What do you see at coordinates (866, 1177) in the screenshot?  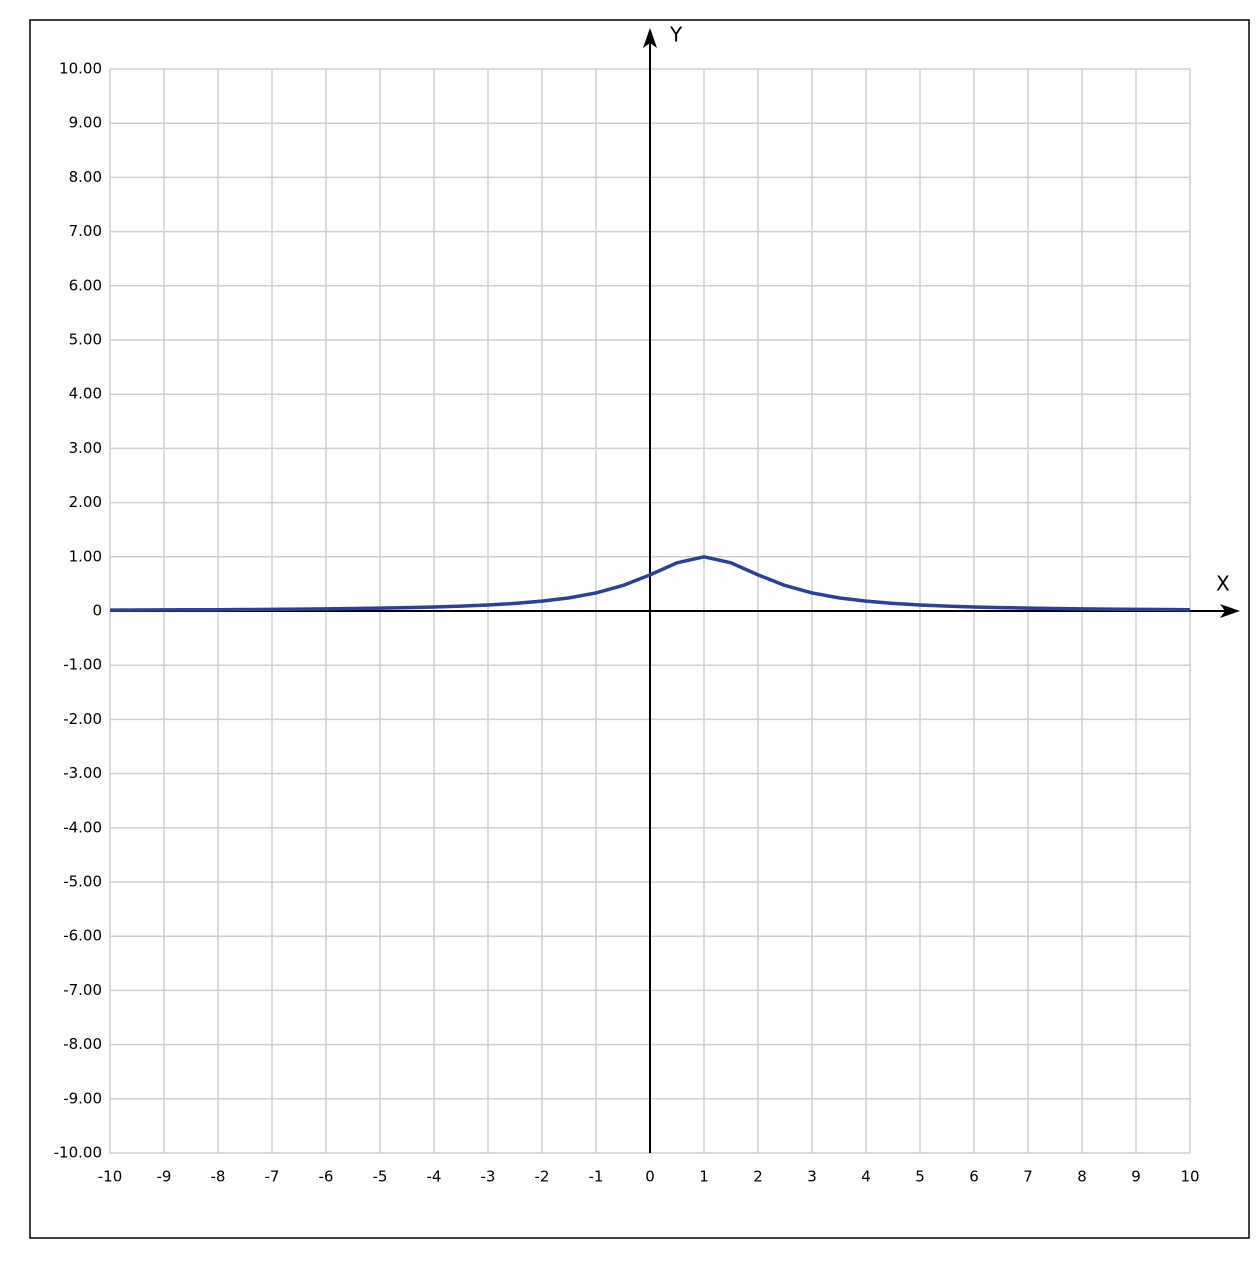 I see `x-tick-label: 4` at bounding box center [866, 1177].